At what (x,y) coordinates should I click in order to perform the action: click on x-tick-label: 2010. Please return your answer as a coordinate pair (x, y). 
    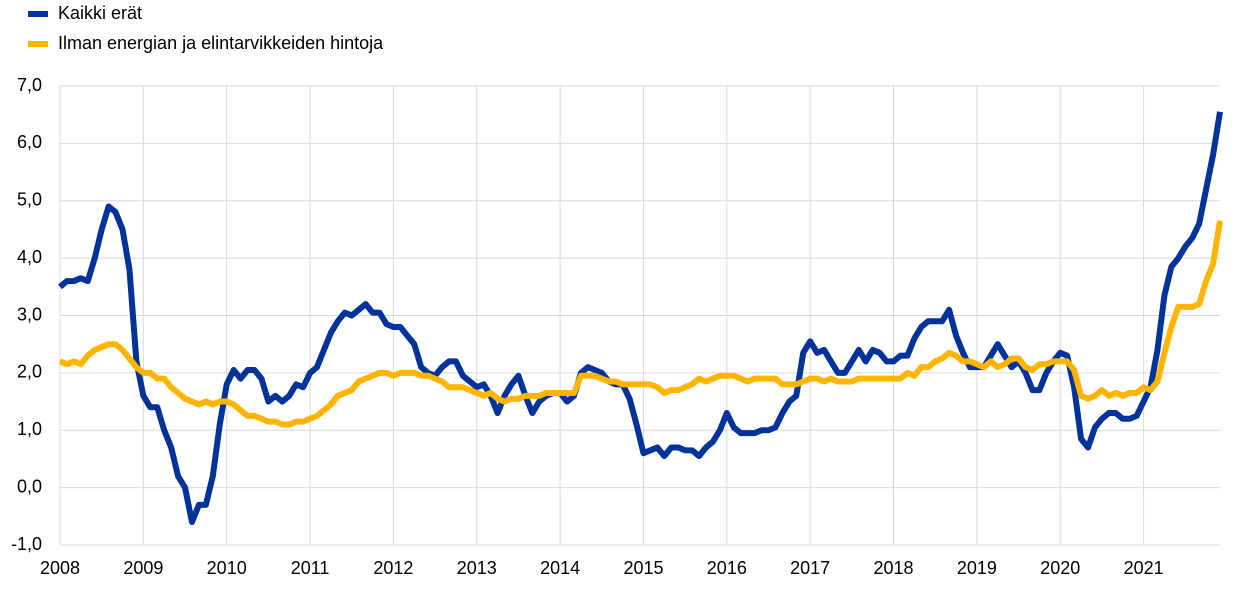
    Looking at the image, I should click on (227, 568).